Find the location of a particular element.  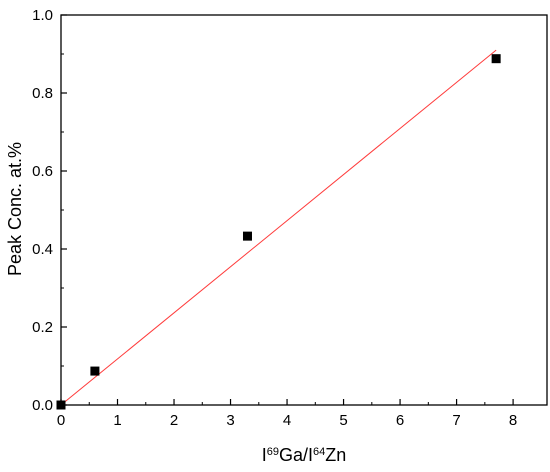

y-tick-label: 1.0 is located at coordinates (42, 15).